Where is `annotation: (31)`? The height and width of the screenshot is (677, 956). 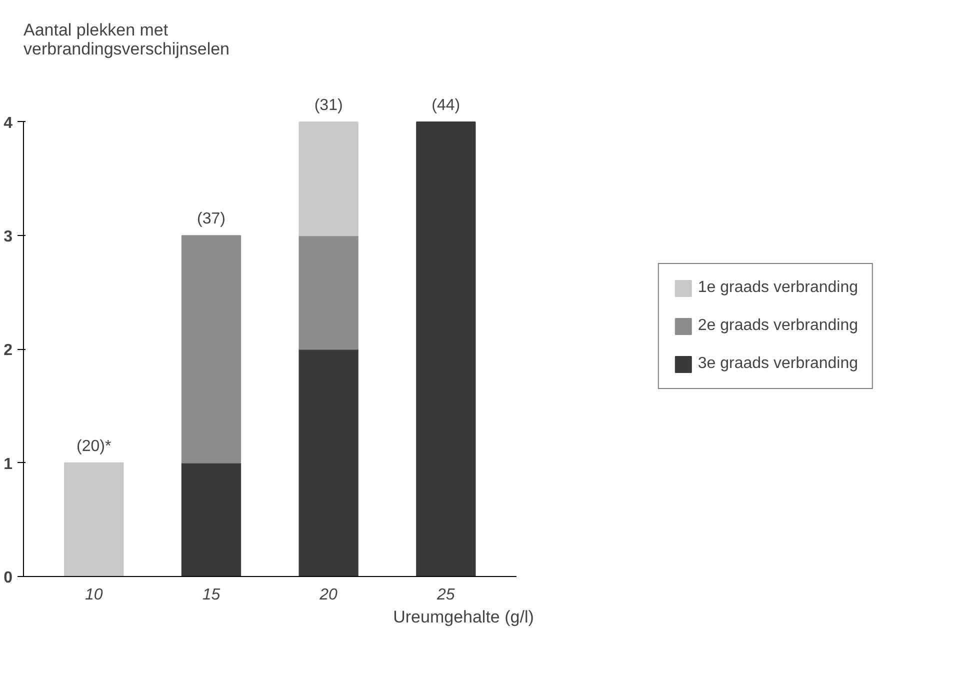 annotation: (31) is located at coordinates (328, 105).